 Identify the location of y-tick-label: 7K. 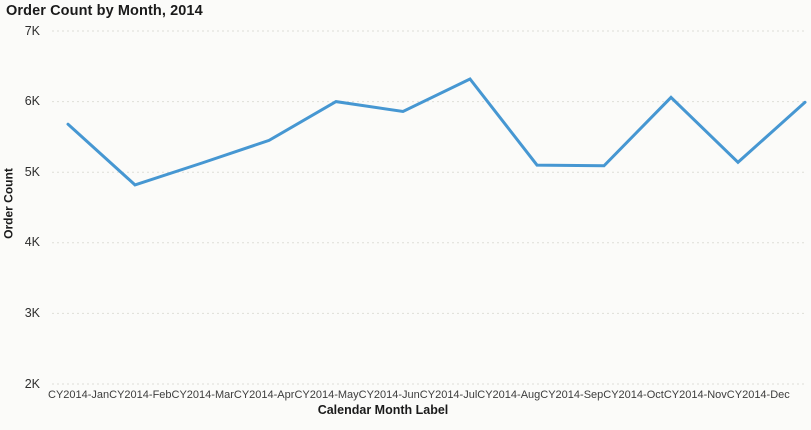
(32, 30).